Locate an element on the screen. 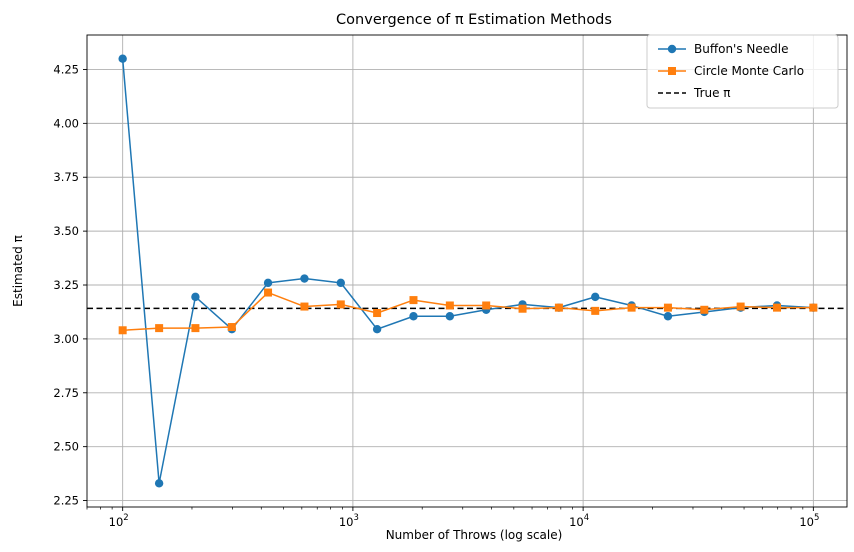 This screenshot has height=552, width=854. x-tick-exponent: 5 is located at coordinates (816, 518).